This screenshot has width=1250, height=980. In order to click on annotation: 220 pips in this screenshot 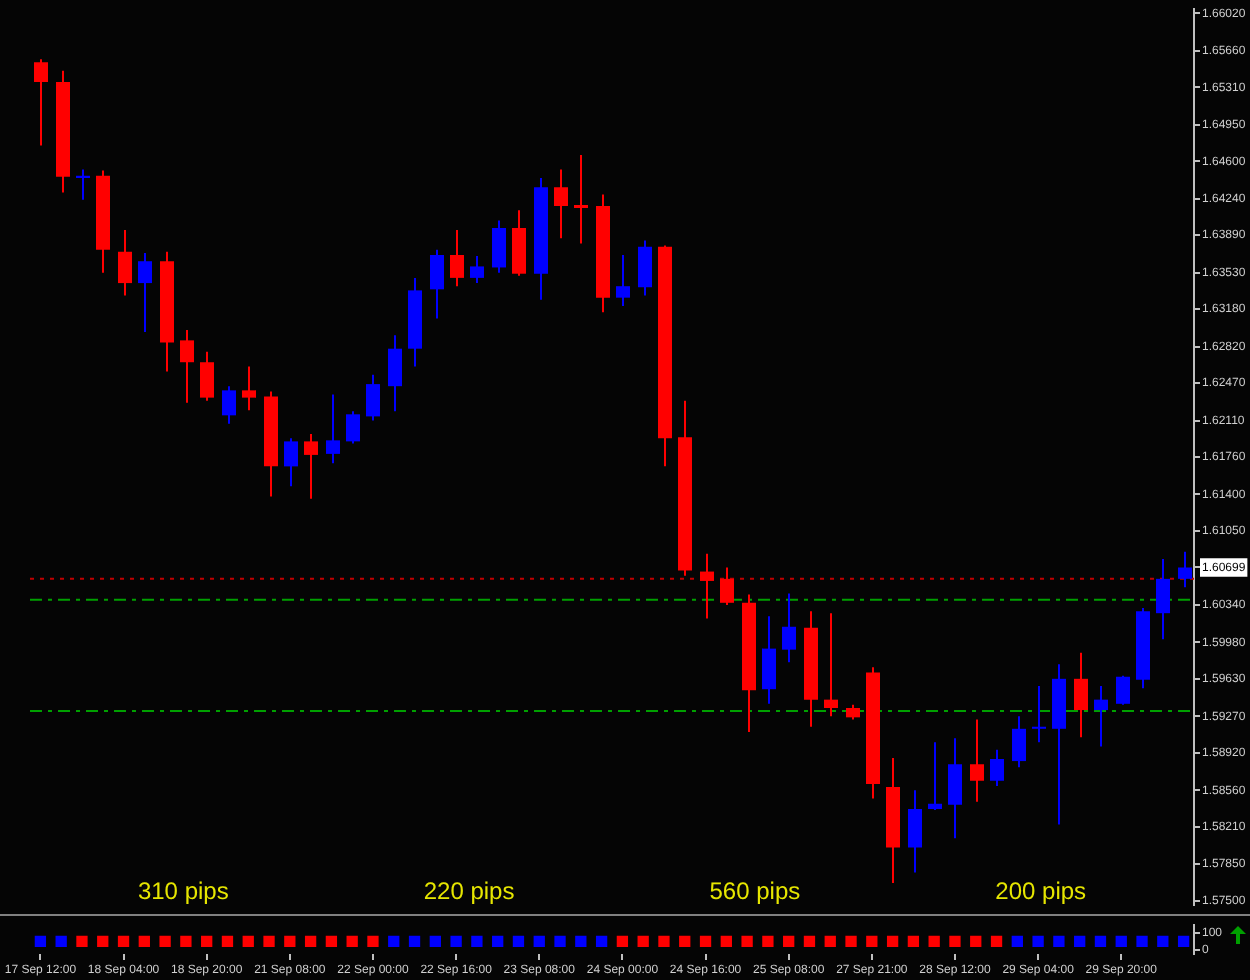, I will do `click(469, 890)`.